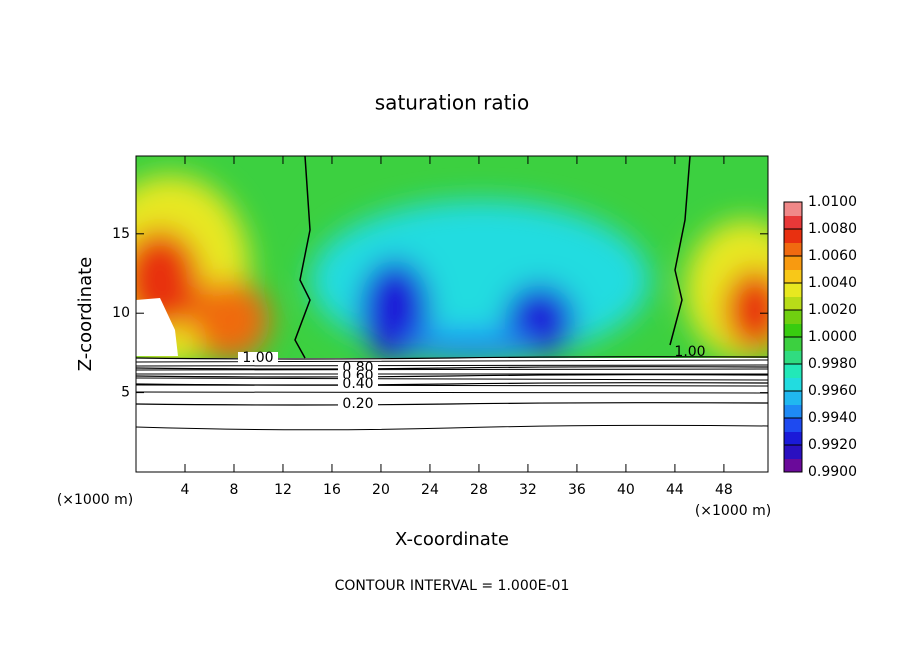 The height and width of the screenshot is (654, 904). Describe the element at coordinates (832, 256) in the screenshot. I see `colorbar-tick-label: 1.0060` at that location.